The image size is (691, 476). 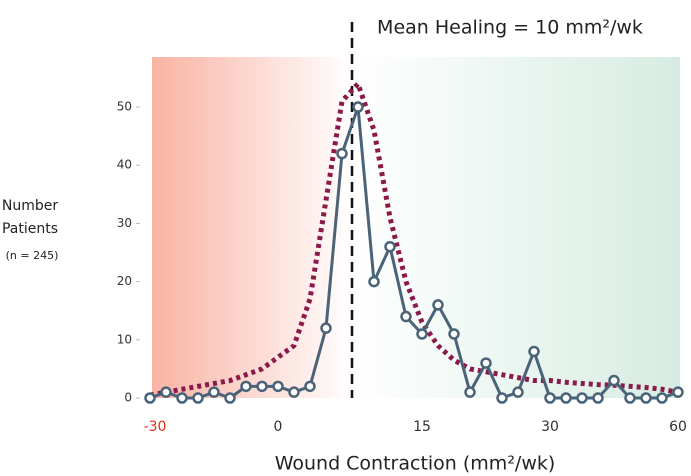 I want to click on x-tick-label: 0, so click(x=278, y=427).